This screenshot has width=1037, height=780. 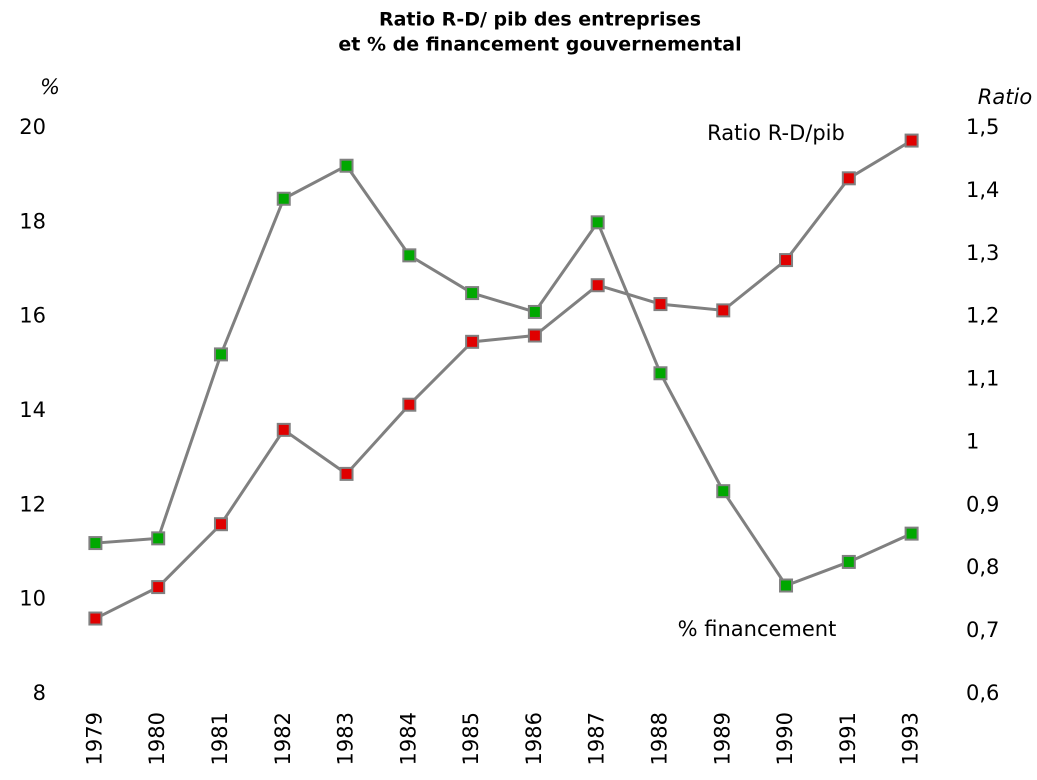 What do you see at coordinates (982, 379) in the screenshot?
I see `y2-tick-label: 1,1` at bounding box center [982, 379].